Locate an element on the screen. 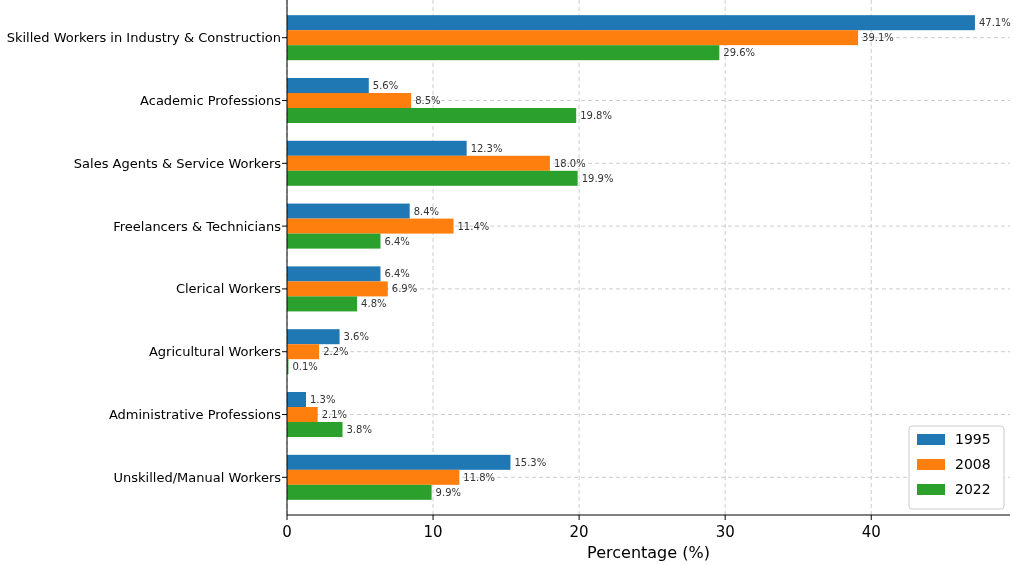 This screenshot has width=1013, height=565. y-tick-label: Agricultural Workers is located at coordinates (215, 352).